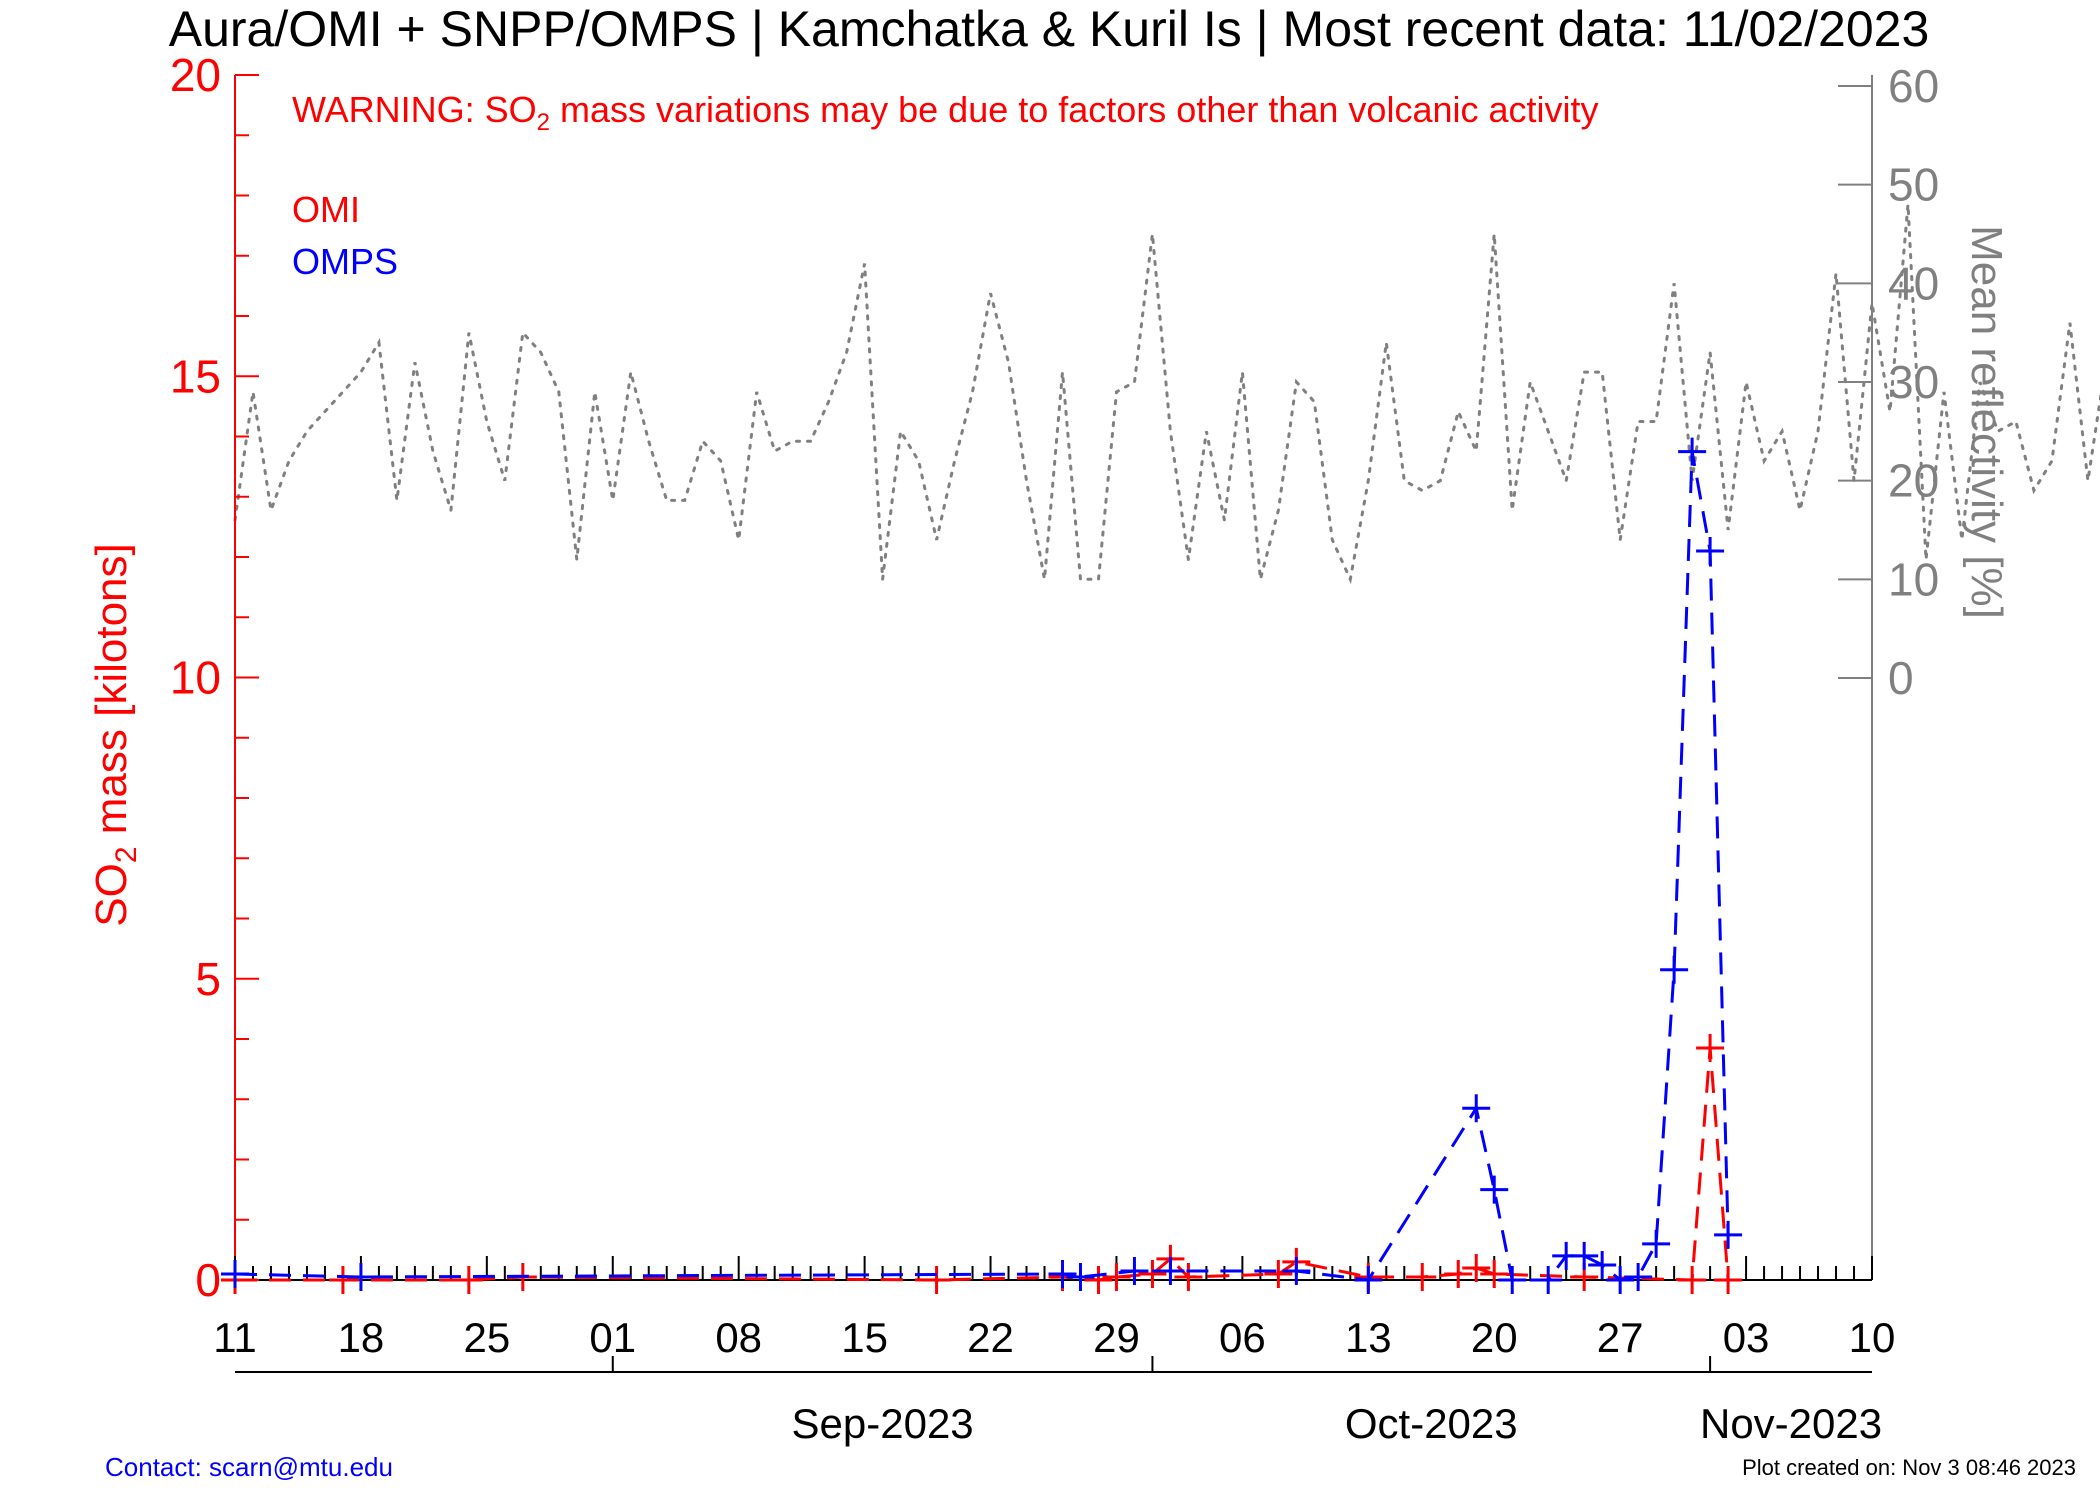 This screenshot has height=1500, width=2100. I want to click on x-tick-label: 15, so click(864, 1337).